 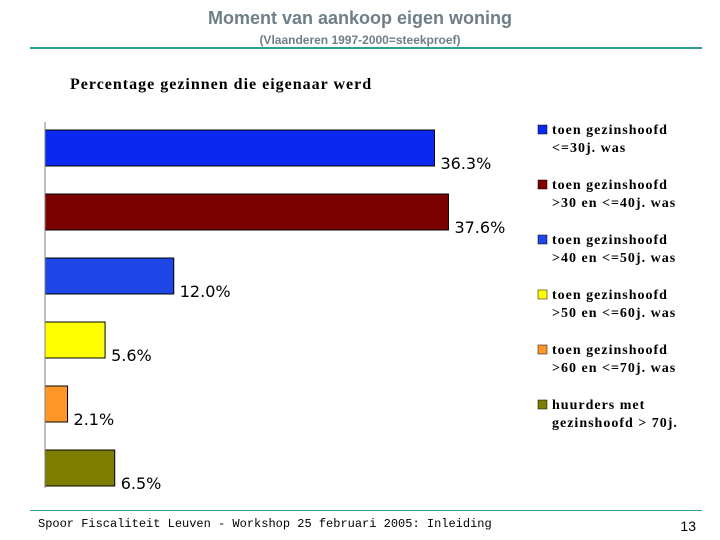 What do you see at coordinates (221, 84) in the screenshot?
I see `chart-title: Percentage gezinnen die eigenaar werd` at bounding box center [221, 84].